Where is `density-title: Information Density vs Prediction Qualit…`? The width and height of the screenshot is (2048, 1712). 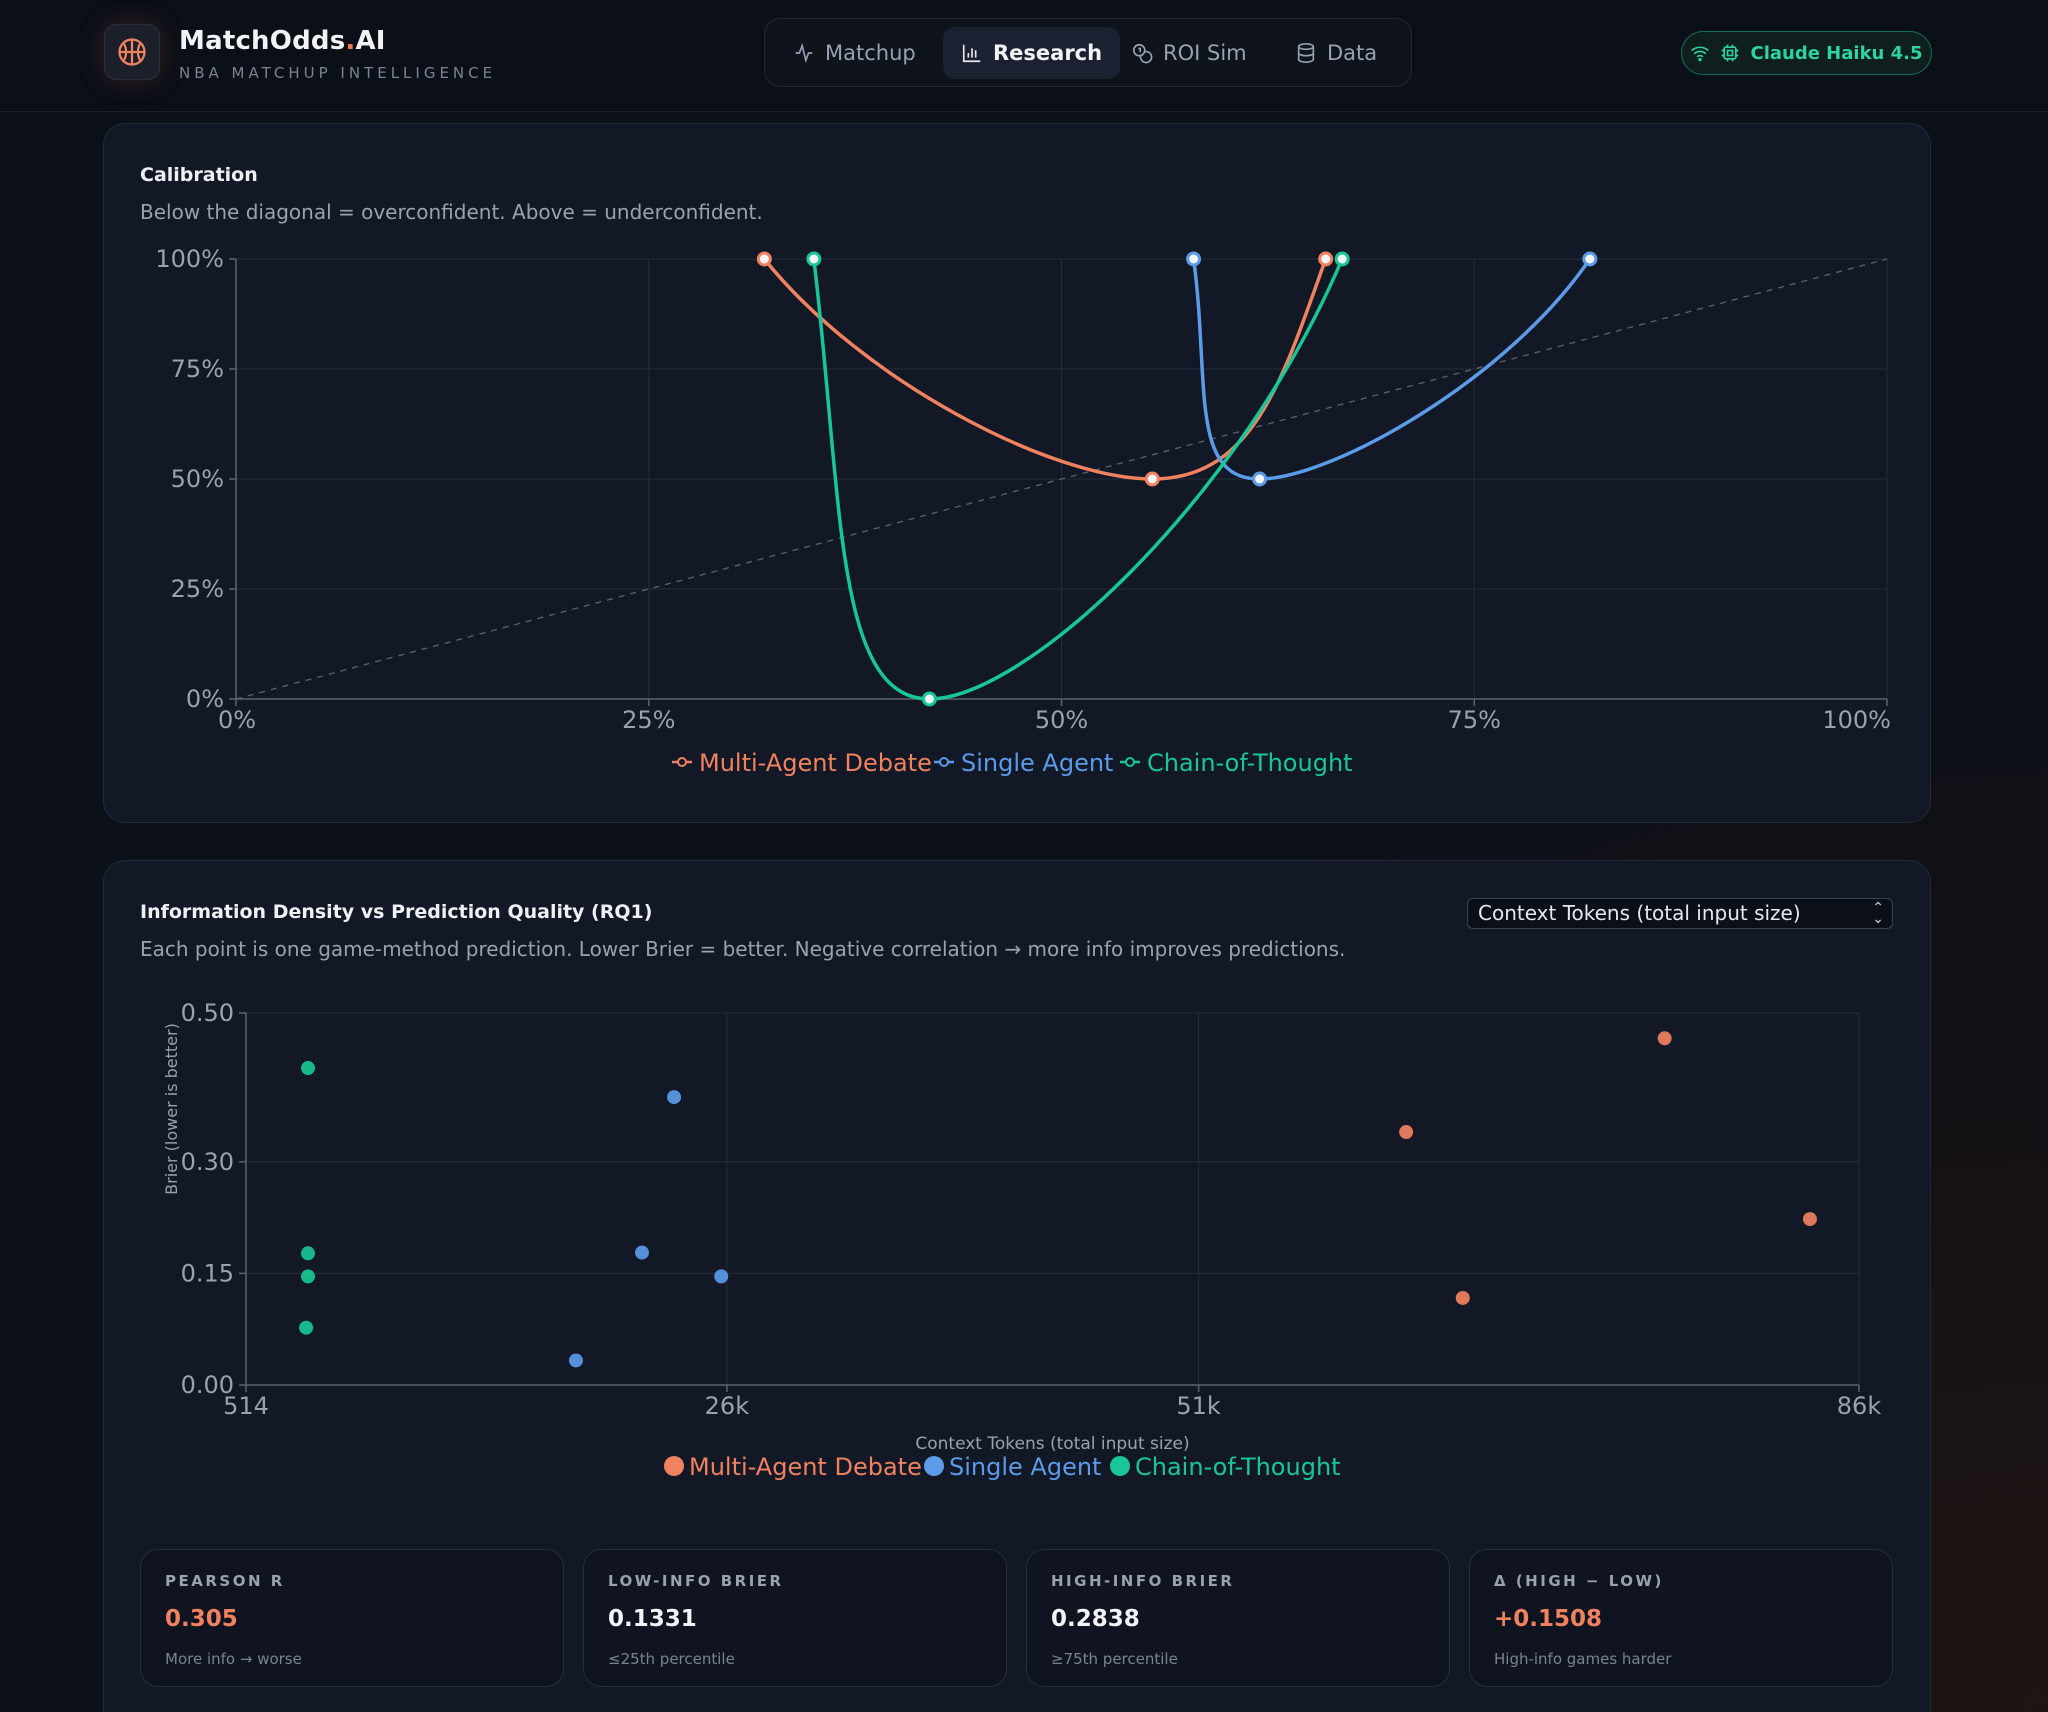
density-title: Information Density vs Prediction Qualit… is located at coordinates (396, 912).